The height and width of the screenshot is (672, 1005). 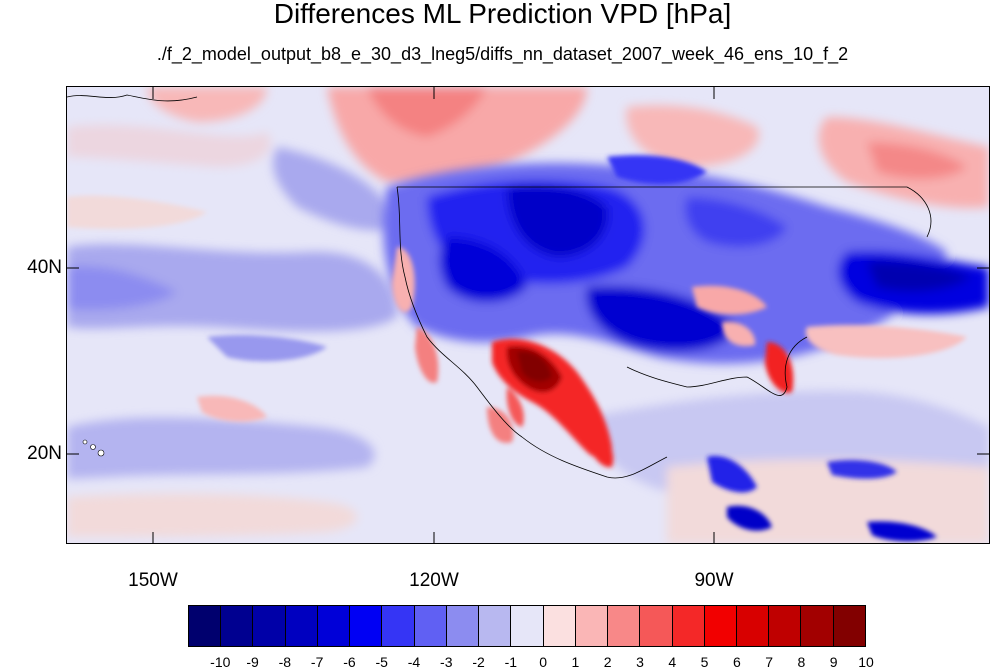 What do you see at coordinates (543, 662) in the screenshot?
I see `colorbar-tick-label: 0` at bounding box center [543, 662].